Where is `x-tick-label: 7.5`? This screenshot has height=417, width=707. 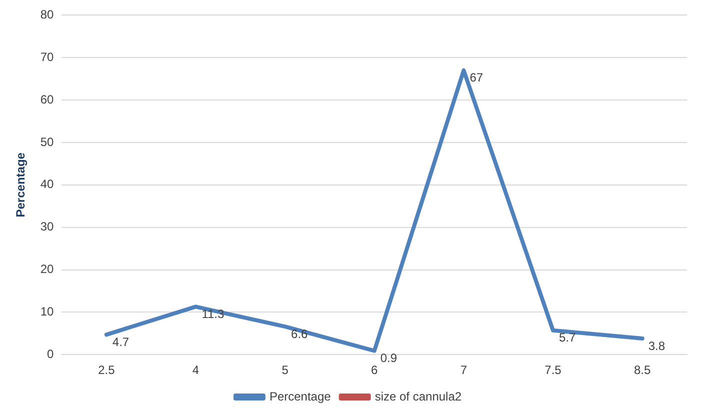 x-tick-label: 7.5 is located at coordinates (553, 370).